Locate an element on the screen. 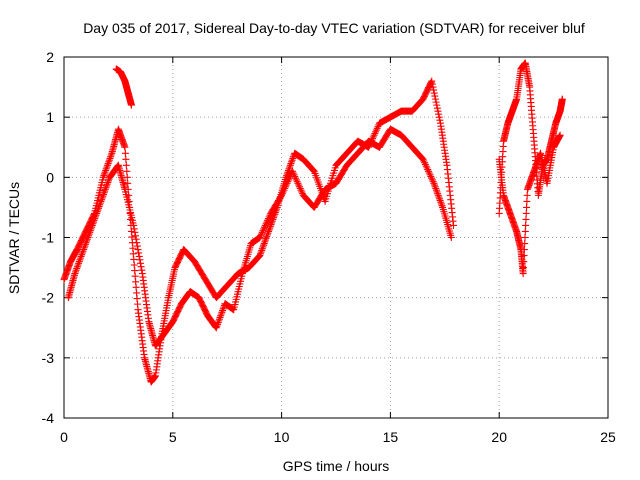  x-tick-label: 20 is located at coordinates (499, 437).